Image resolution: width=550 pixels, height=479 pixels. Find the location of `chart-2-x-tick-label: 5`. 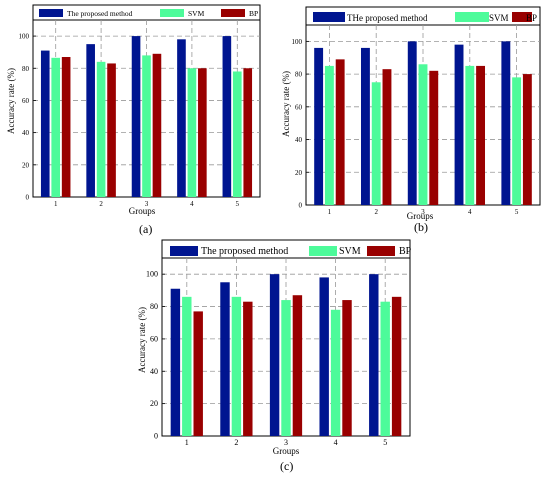

chart-2-x-tick-label: 5 is located at coordinates (517, 212).